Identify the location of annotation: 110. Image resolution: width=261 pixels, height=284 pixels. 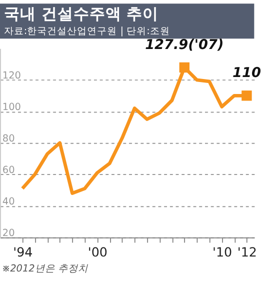
(246, 73).